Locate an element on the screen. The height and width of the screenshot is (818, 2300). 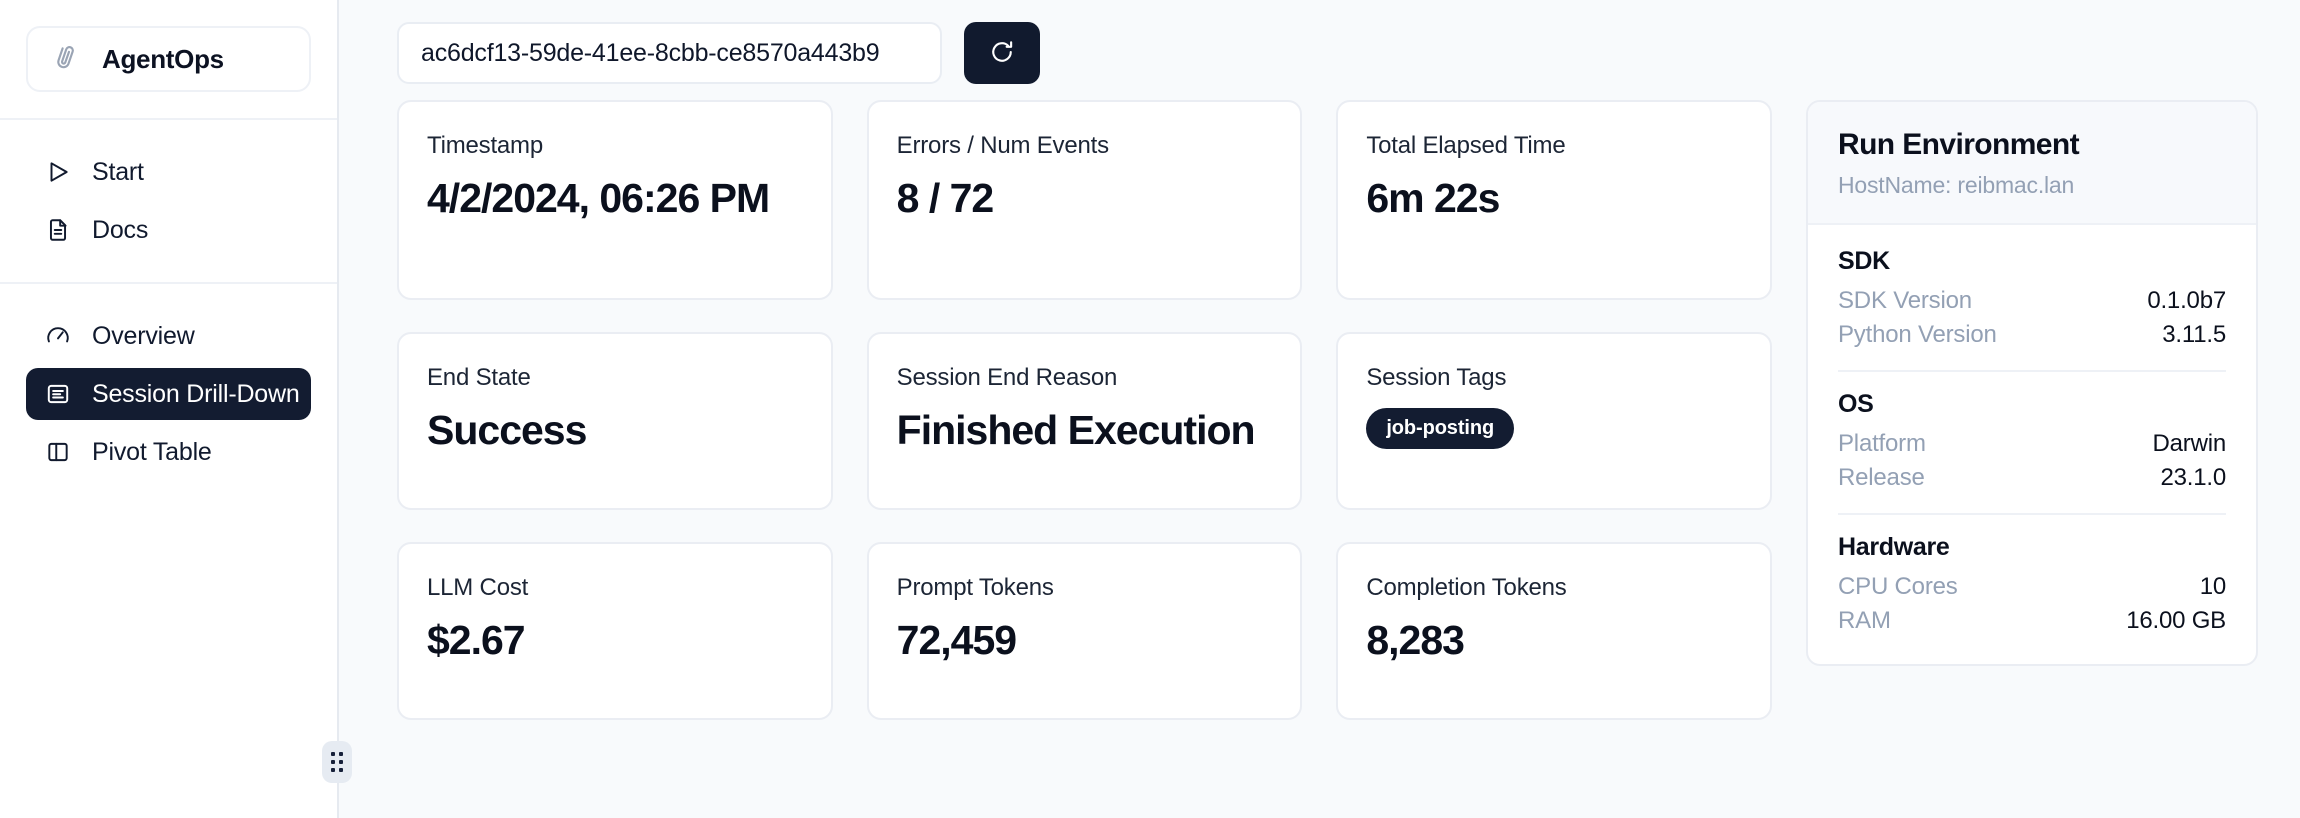
card-value: Success is located at coordinates (507, 430).